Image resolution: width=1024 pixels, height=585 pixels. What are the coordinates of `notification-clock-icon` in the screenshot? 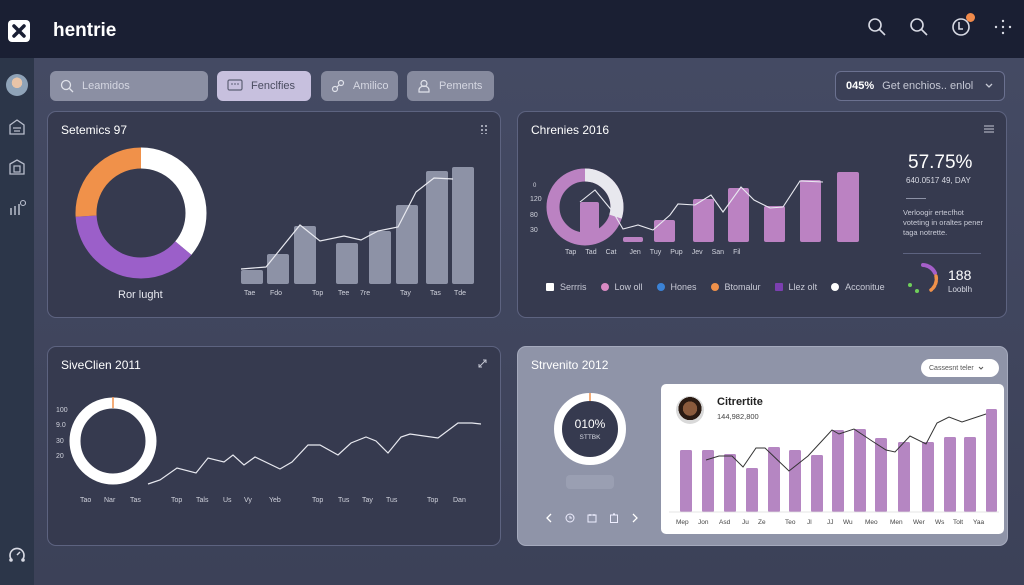 It's located at (962, 25).